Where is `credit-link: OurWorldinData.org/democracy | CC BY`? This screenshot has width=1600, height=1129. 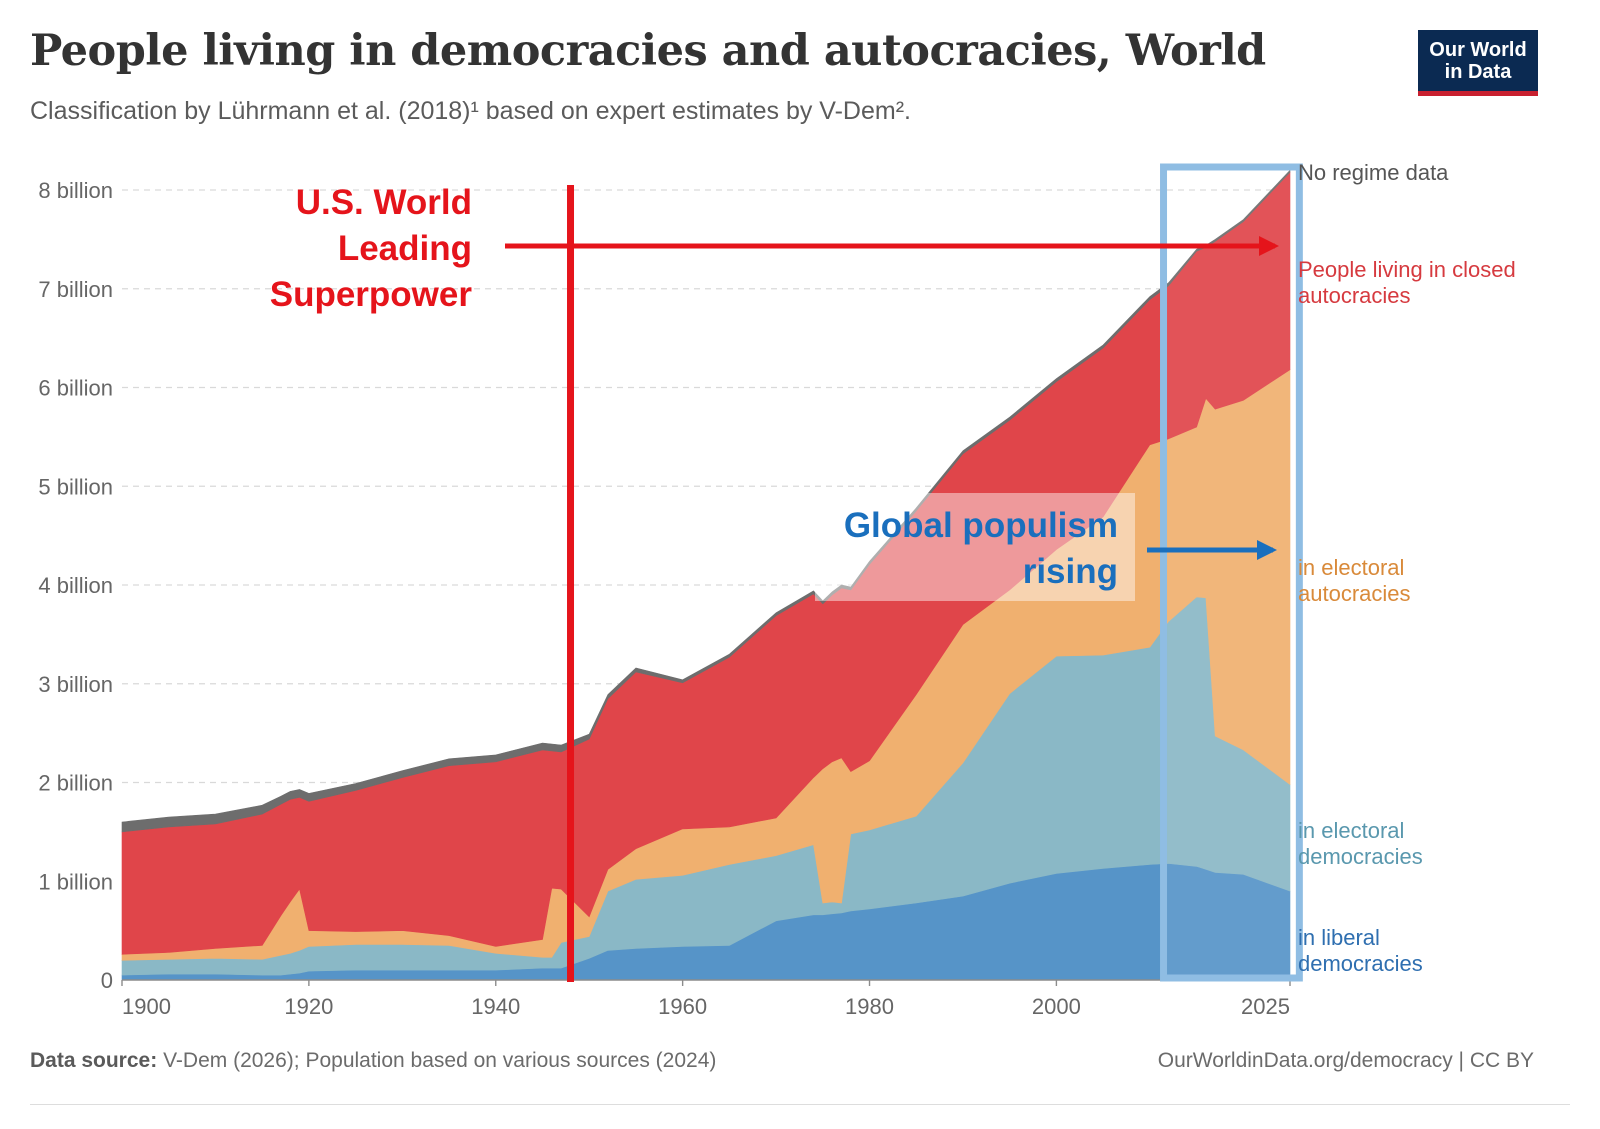
credit-link: OurWorldinData.org/democracy | CC BY is located at coordinates (1345, 1060).